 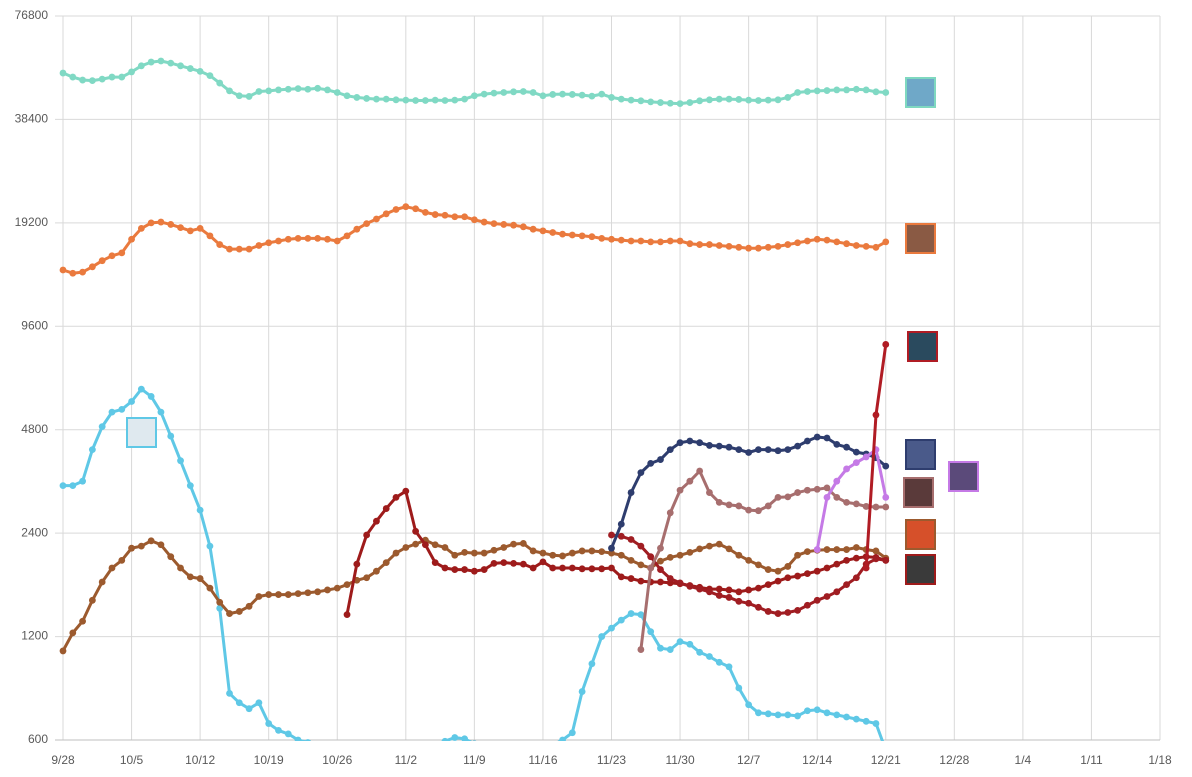 I want to click on x-tick-label: 11/2, so click(x=406, y=760).